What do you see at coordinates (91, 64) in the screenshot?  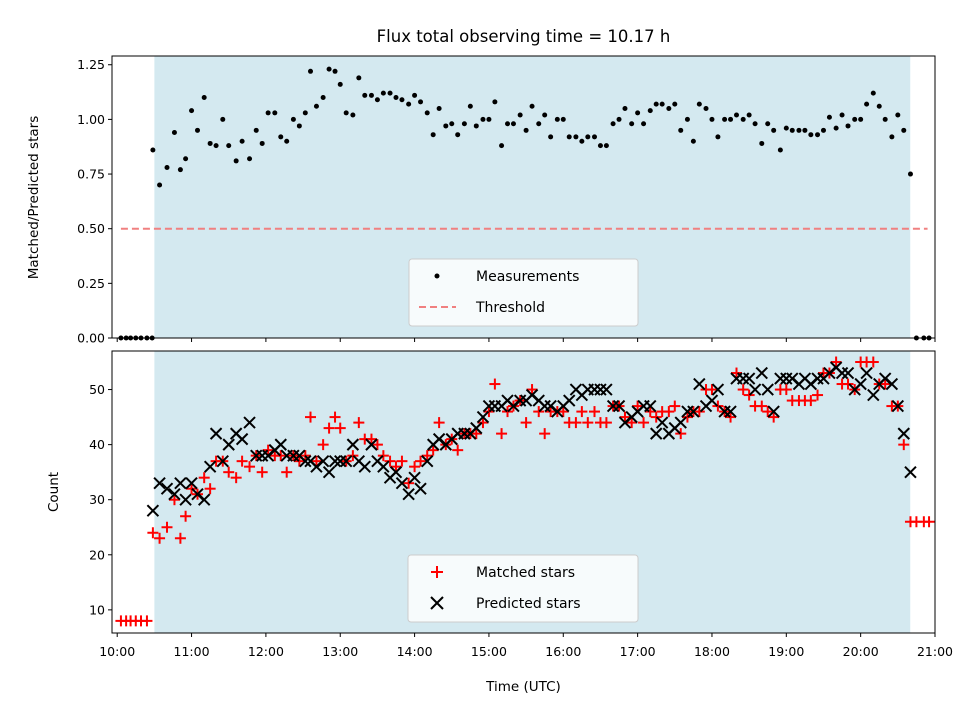 I see `top-y-tick-label: 1.25` at bounding box center [91, 64].